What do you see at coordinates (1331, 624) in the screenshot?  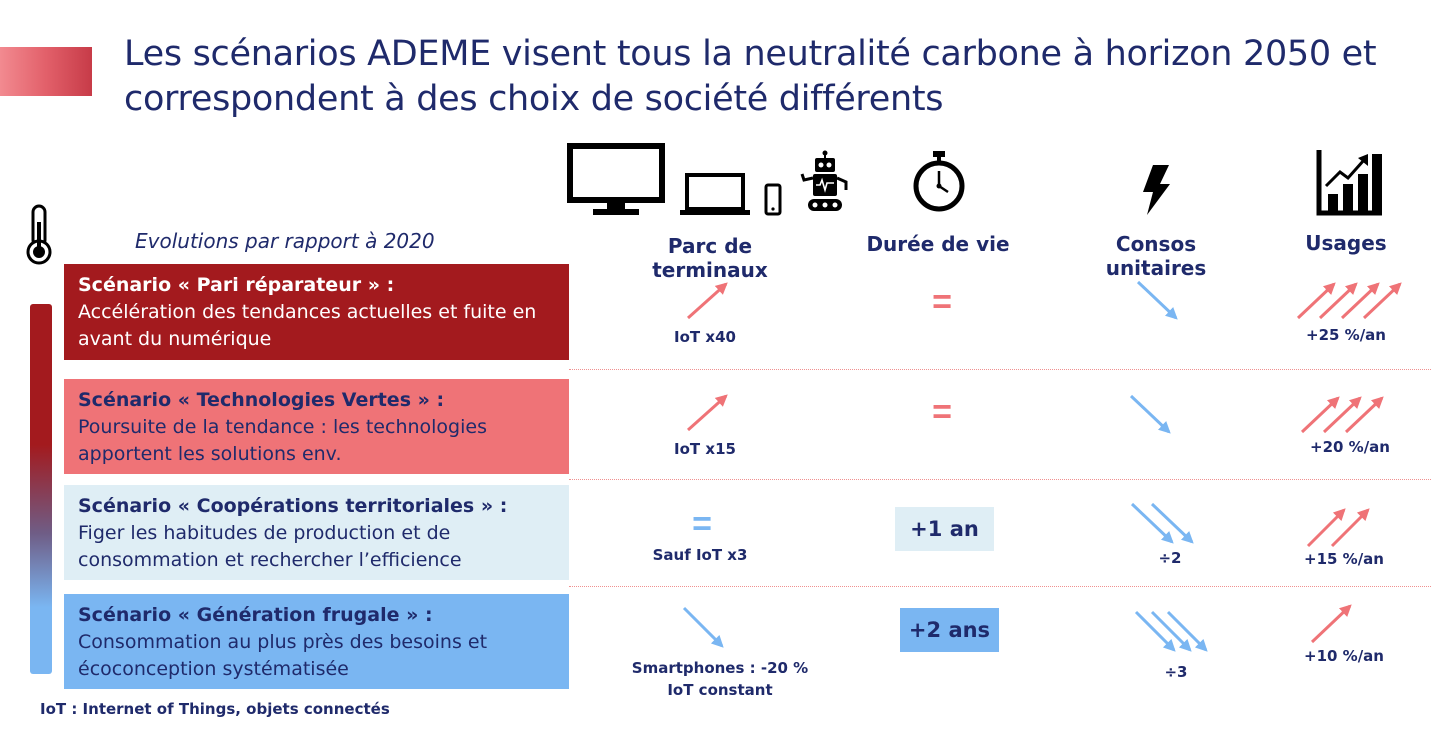 I see `usages-up-arrow` at bounding box center [1331, 624].